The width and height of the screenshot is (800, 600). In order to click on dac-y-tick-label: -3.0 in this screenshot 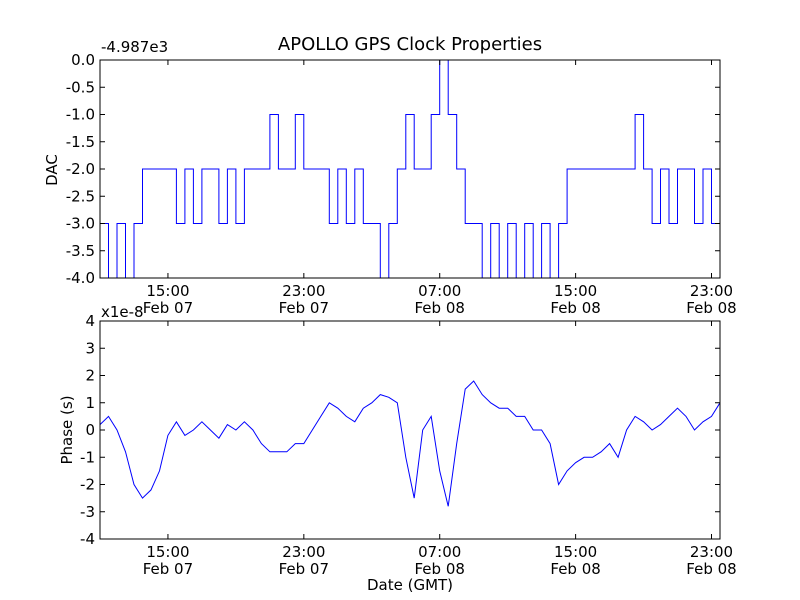, I will do `click(80, 224)`.